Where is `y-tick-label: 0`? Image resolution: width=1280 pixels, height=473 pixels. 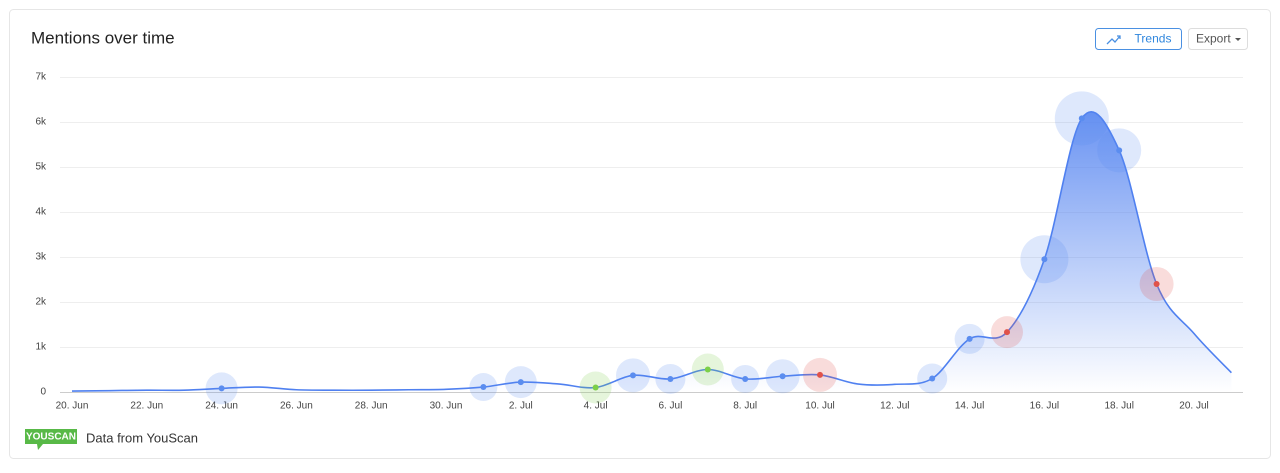
y-tick-label: 0 is located at coordinates (43, 392).